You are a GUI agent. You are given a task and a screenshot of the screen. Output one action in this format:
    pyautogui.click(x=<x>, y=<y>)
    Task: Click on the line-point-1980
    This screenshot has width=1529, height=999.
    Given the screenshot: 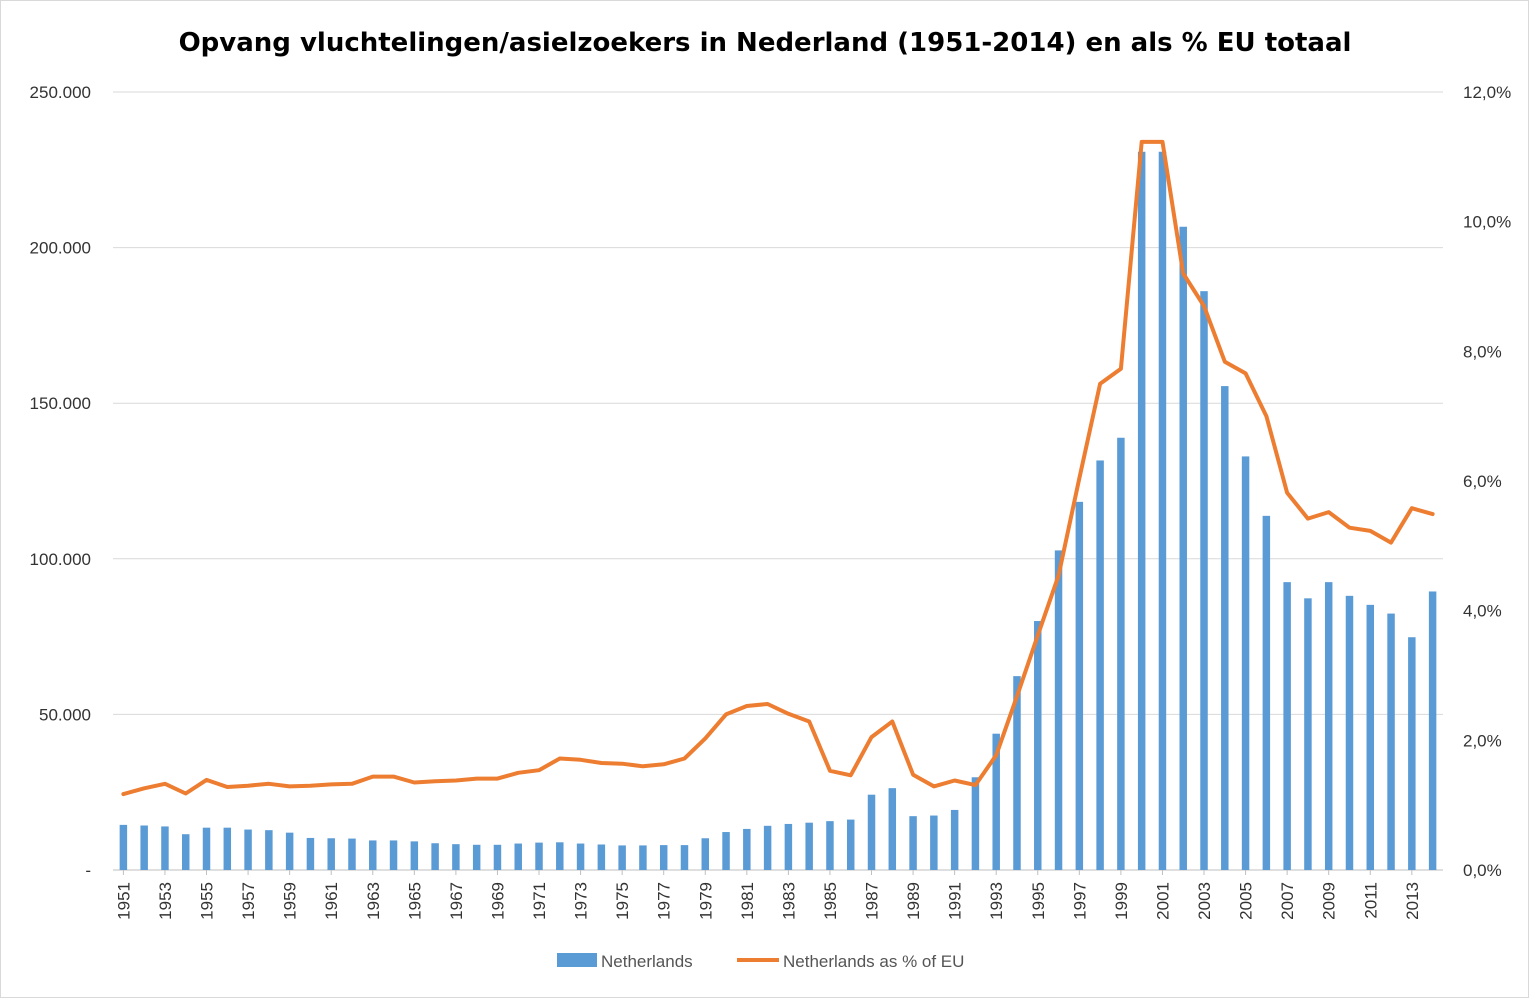 What is the action you would take?
    pyautogui.click(x=726, y=714)
    